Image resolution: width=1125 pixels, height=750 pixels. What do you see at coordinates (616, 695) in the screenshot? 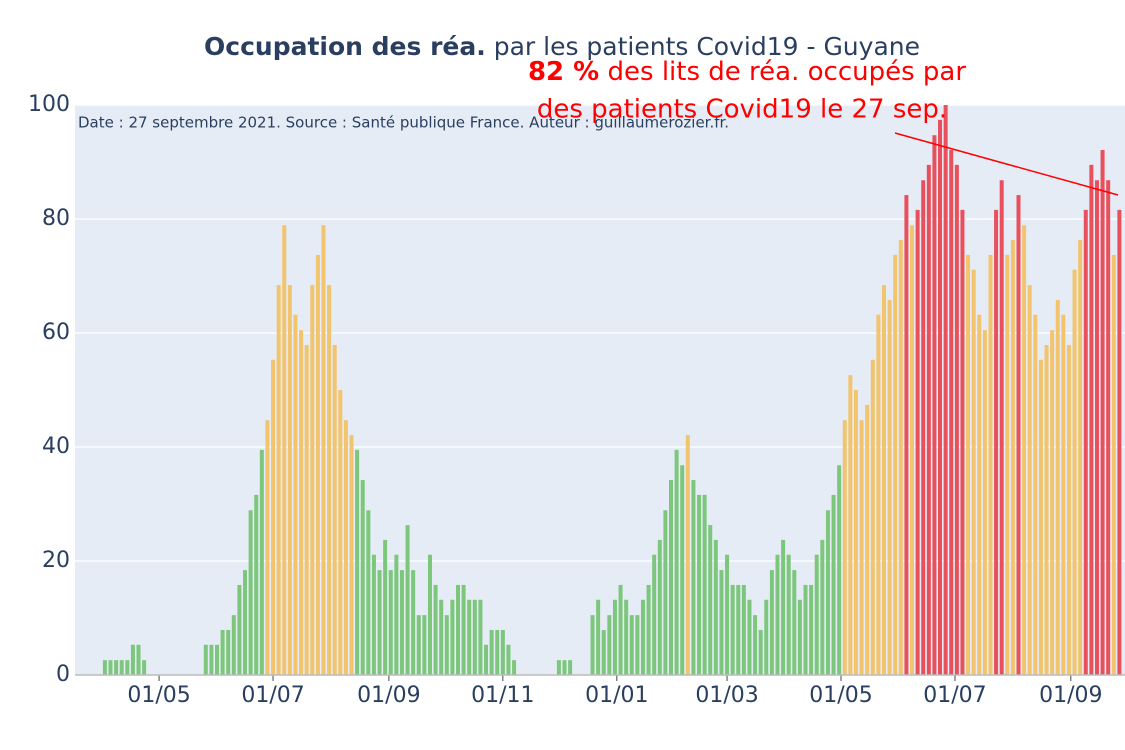
I see `x-tick-label: 01/01` at bounding box center [616, 695].